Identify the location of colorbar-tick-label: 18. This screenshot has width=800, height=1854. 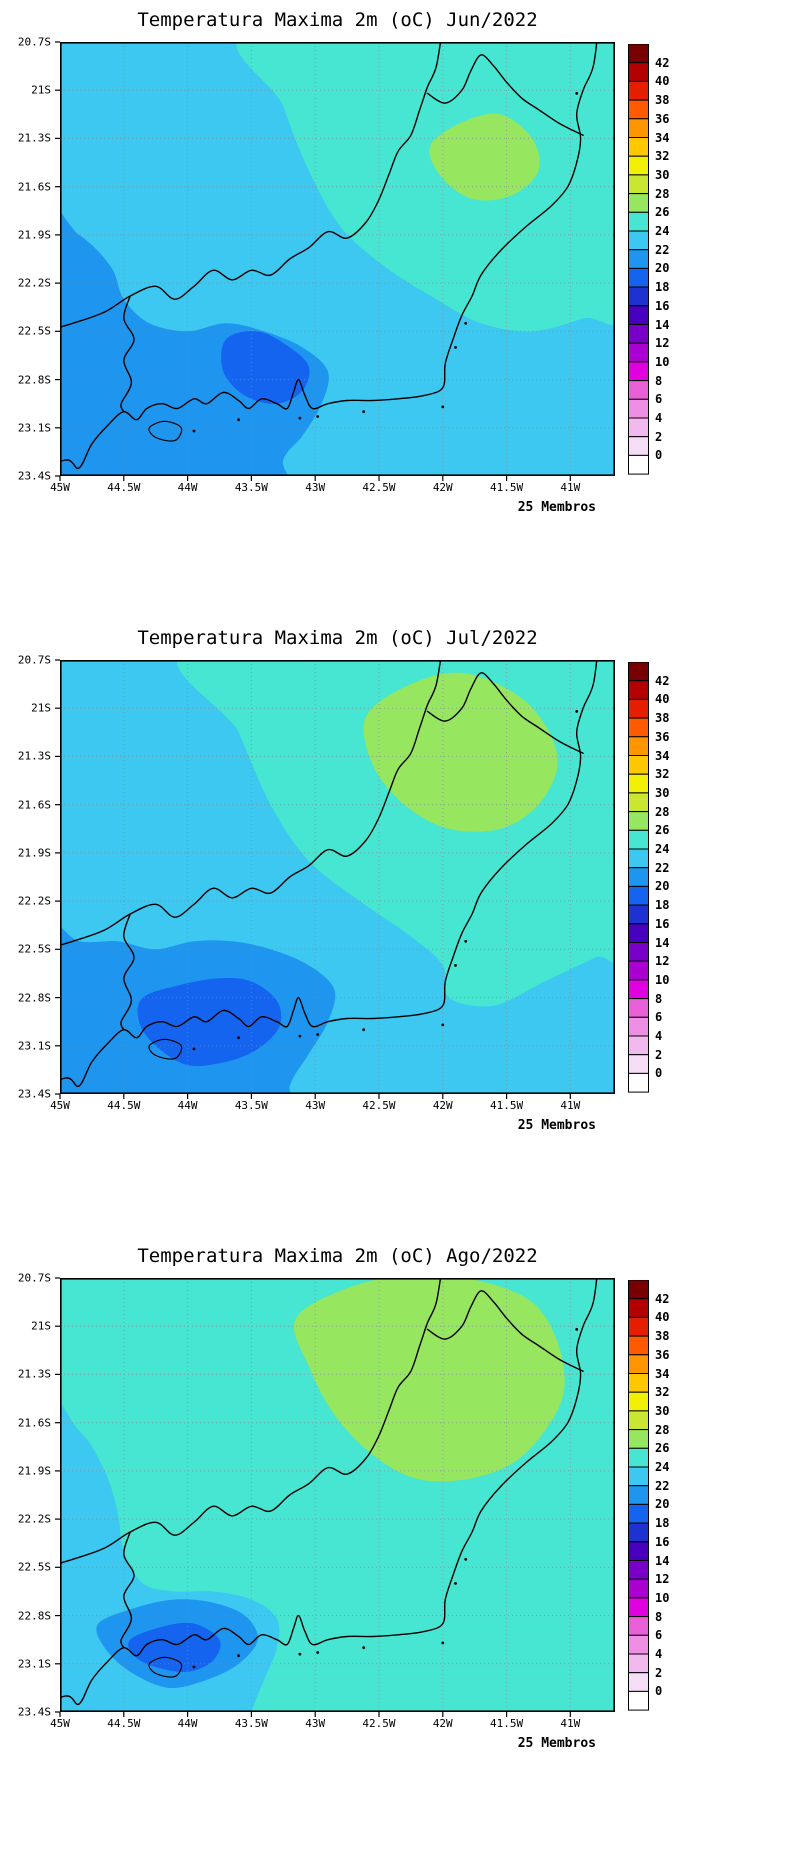
(662, 287).